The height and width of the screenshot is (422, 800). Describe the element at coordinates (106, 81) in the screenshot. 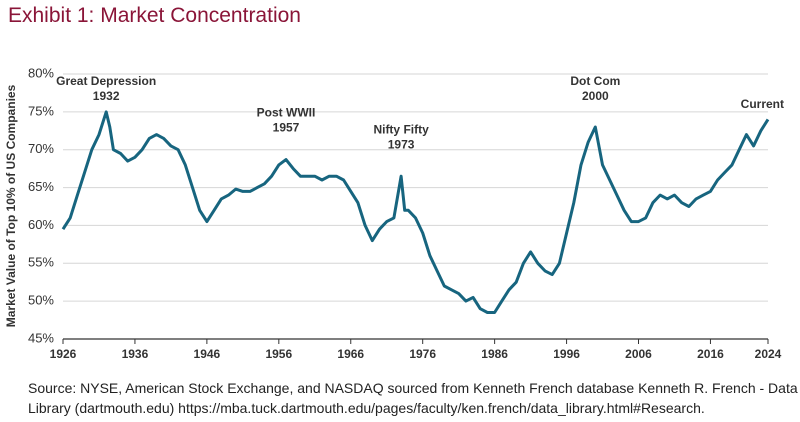

I see `annotation: Great Depression` at that location.